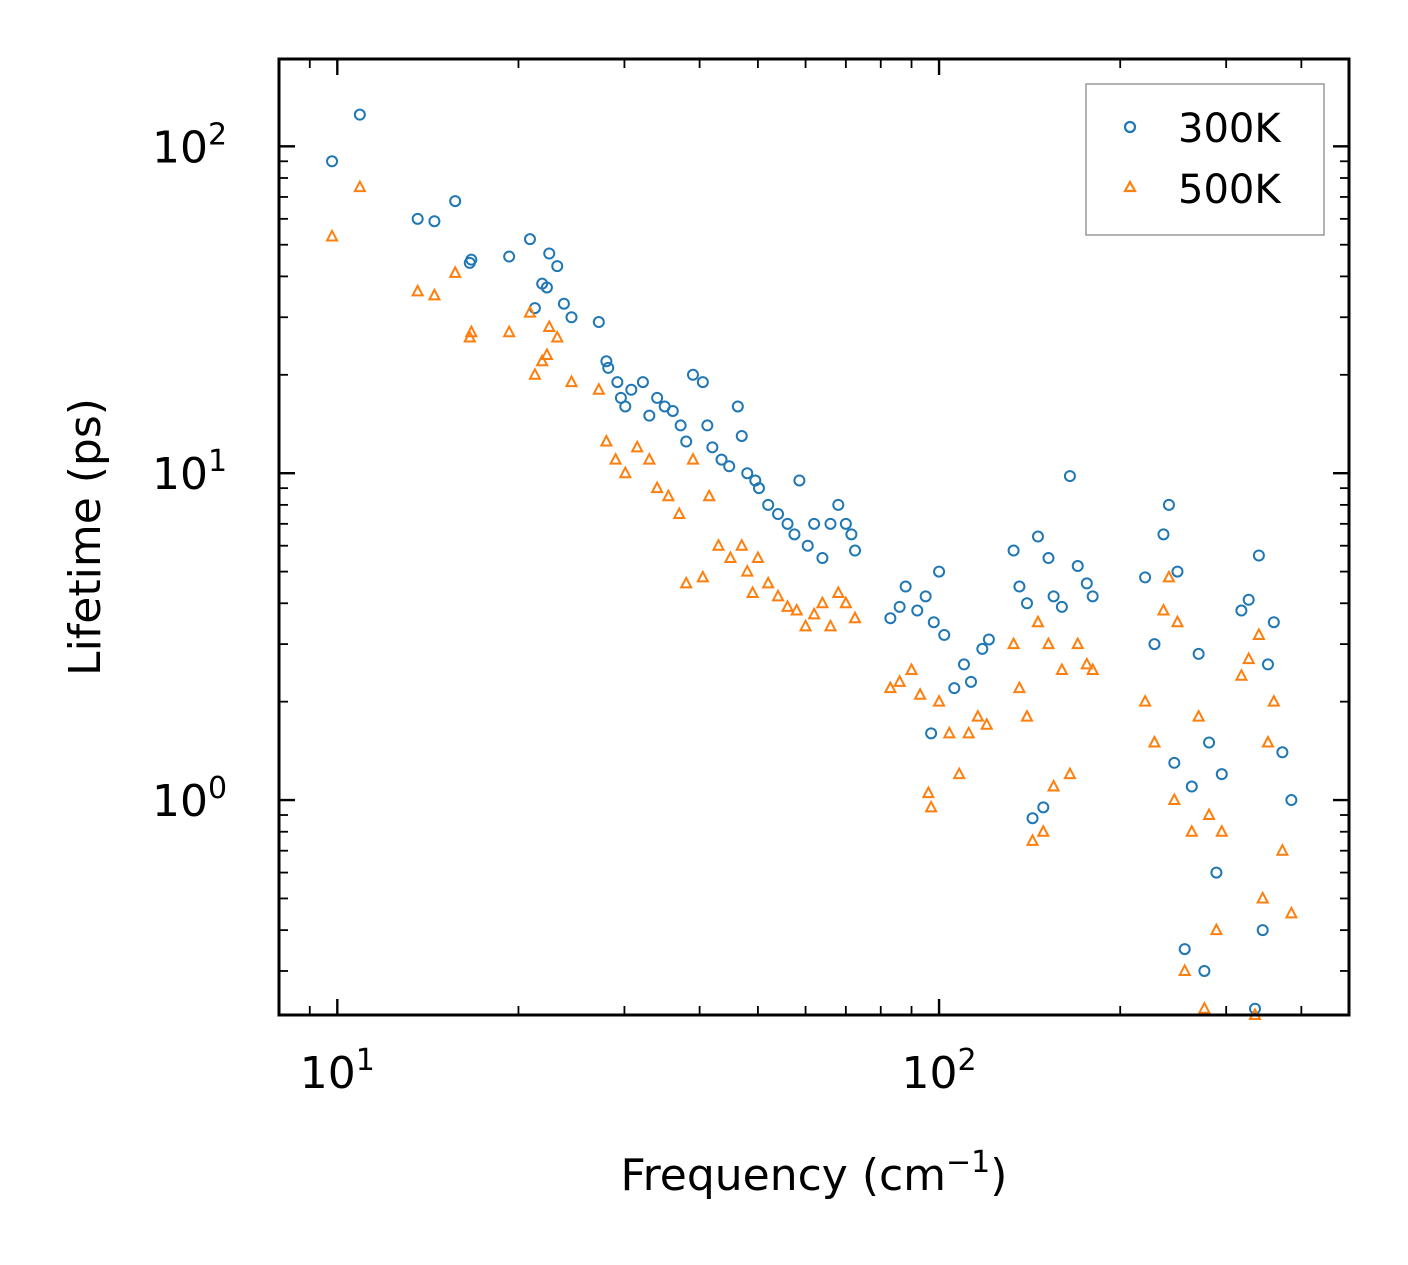 The width and height of the screenshot is (1408, 1265). Describe the element at coordinates (85, 537) in the screenshot. I see `y-axis-label: Lifetime (ps)` at that location.